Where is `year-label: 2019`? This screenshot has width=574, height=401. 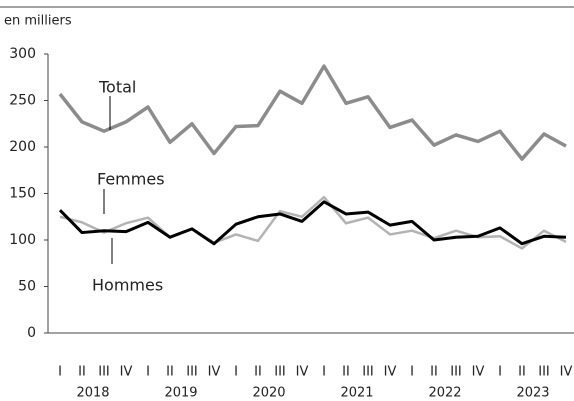 year-label: 2019 is located at coordinates (180, 393).